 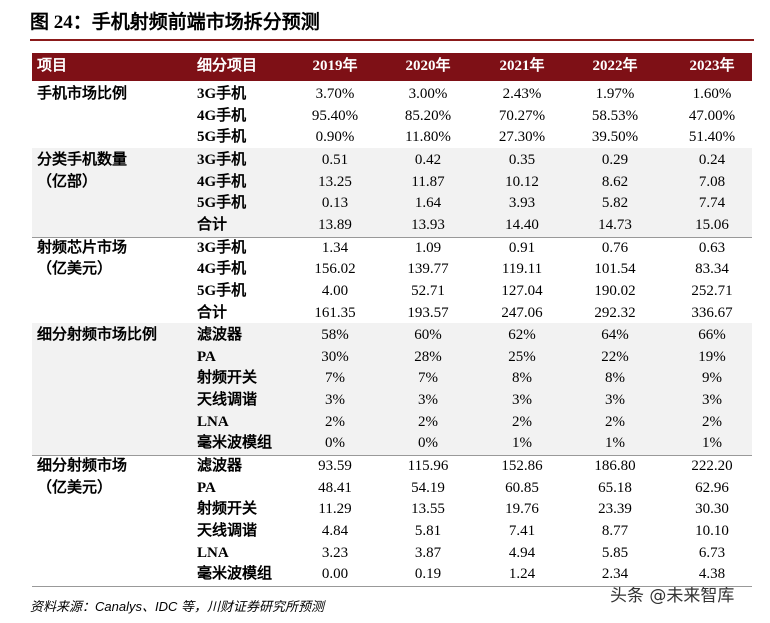 I want to click on sub-item: 天线调谐, so click(x=227, y=531).